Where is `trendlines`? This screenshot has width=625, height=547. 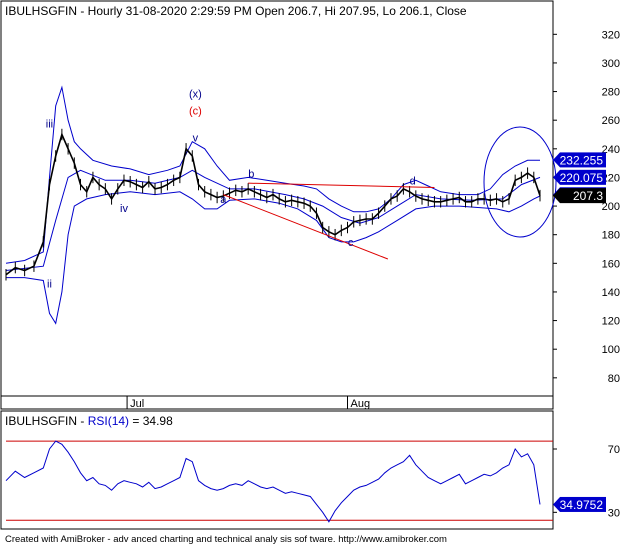 trendlines is located at coordinates (329, 221).